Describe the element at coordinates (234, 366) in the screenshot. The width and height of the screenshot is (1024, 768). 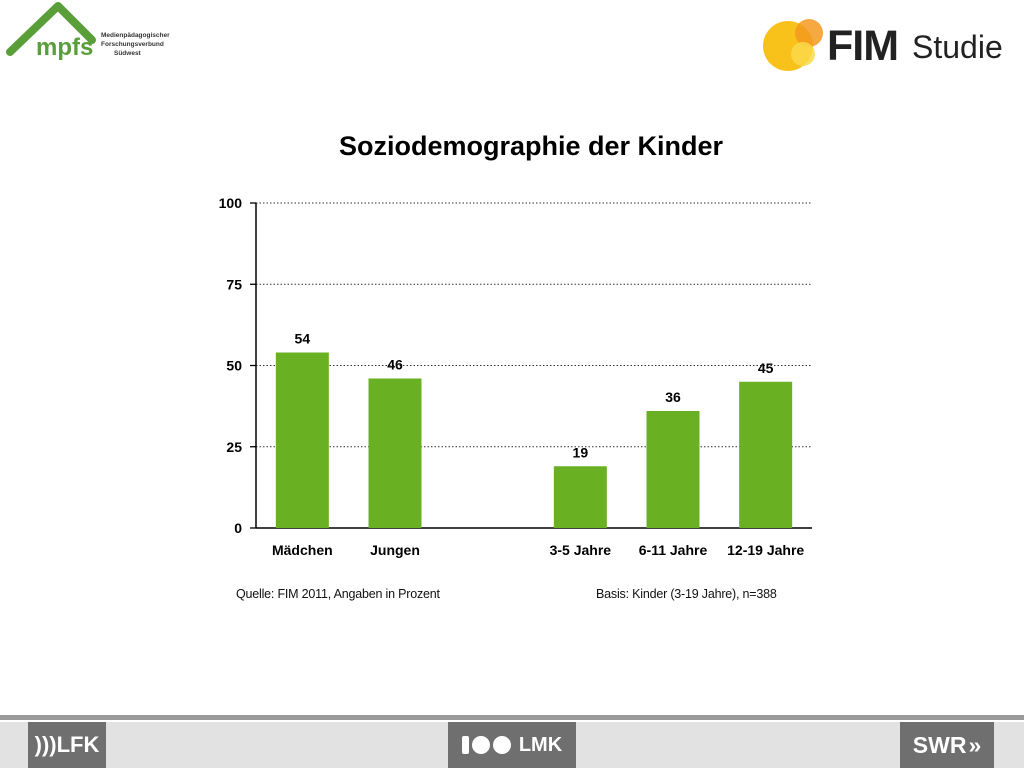
I see `y-tick-label: 50` at that location.